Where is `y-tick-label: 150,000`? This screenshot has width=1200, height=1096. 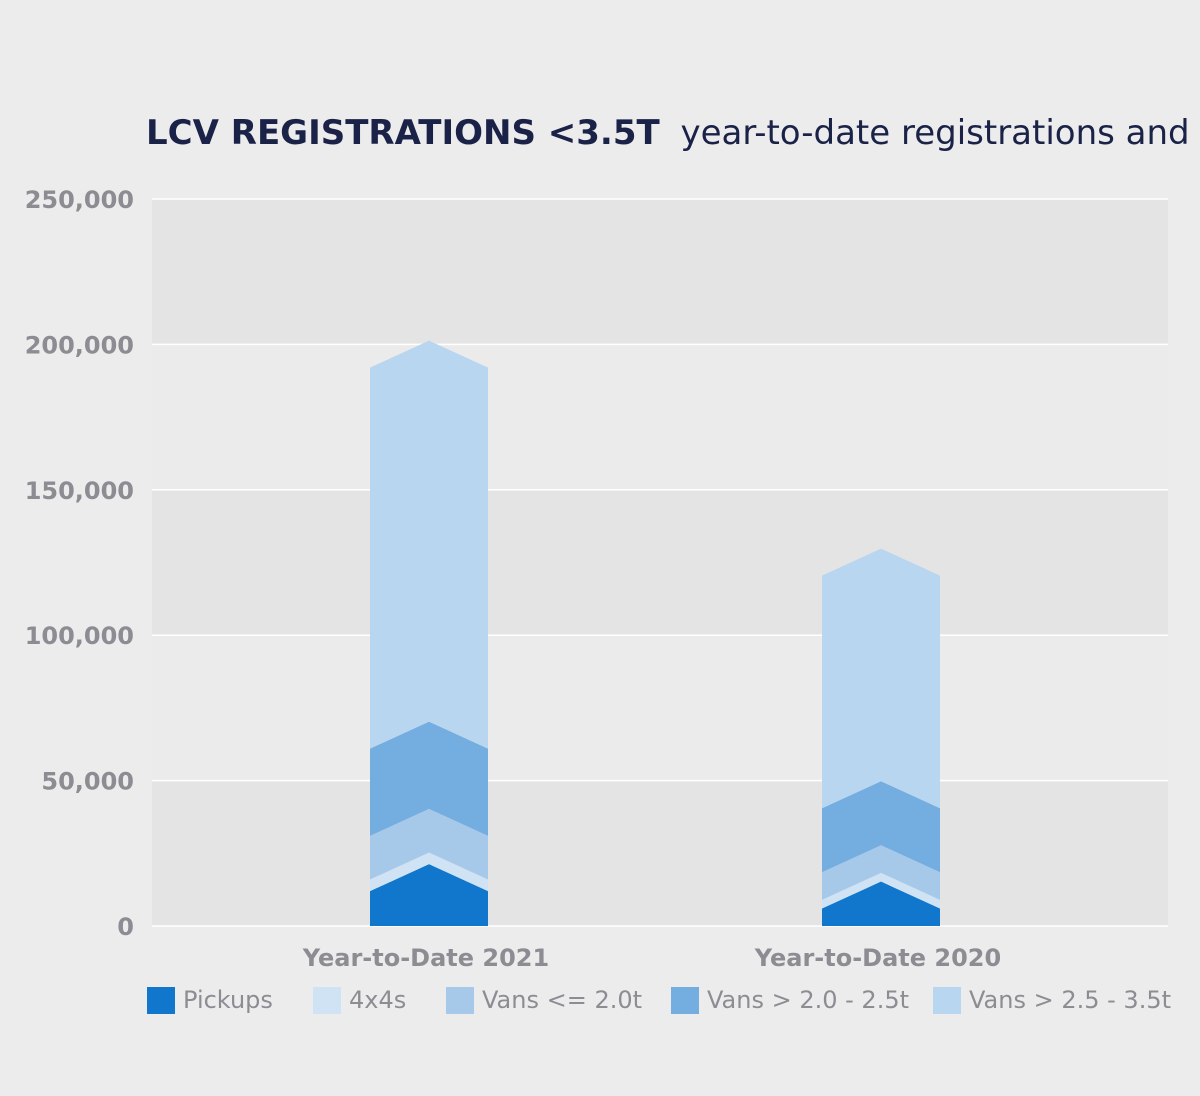
y-tick-label: 150,000 is located at coordinates (79, 491).